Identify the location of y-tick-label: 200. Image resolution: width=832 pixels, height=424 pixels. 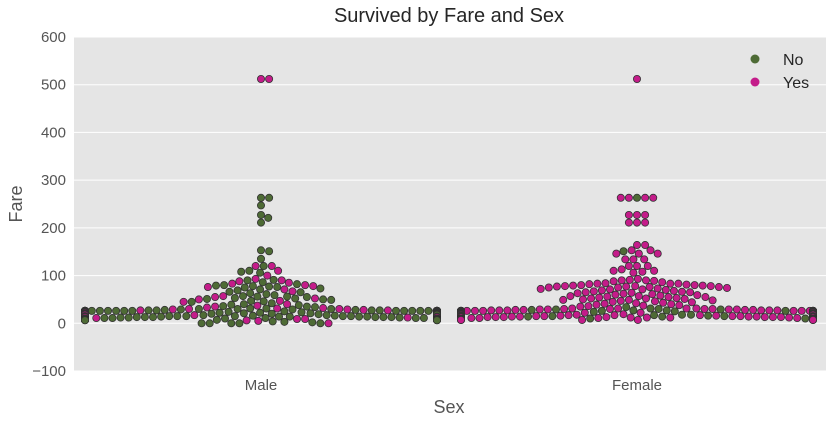
(53, 228).